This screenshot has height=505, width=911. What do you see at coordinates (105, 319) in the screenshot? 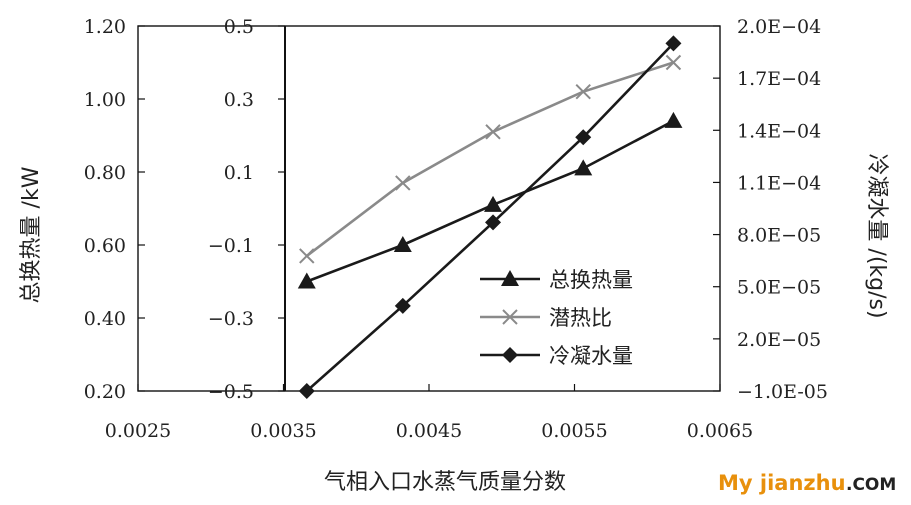
I see `y-left-tick-label: 0.40` at bounding box center [105, 319].